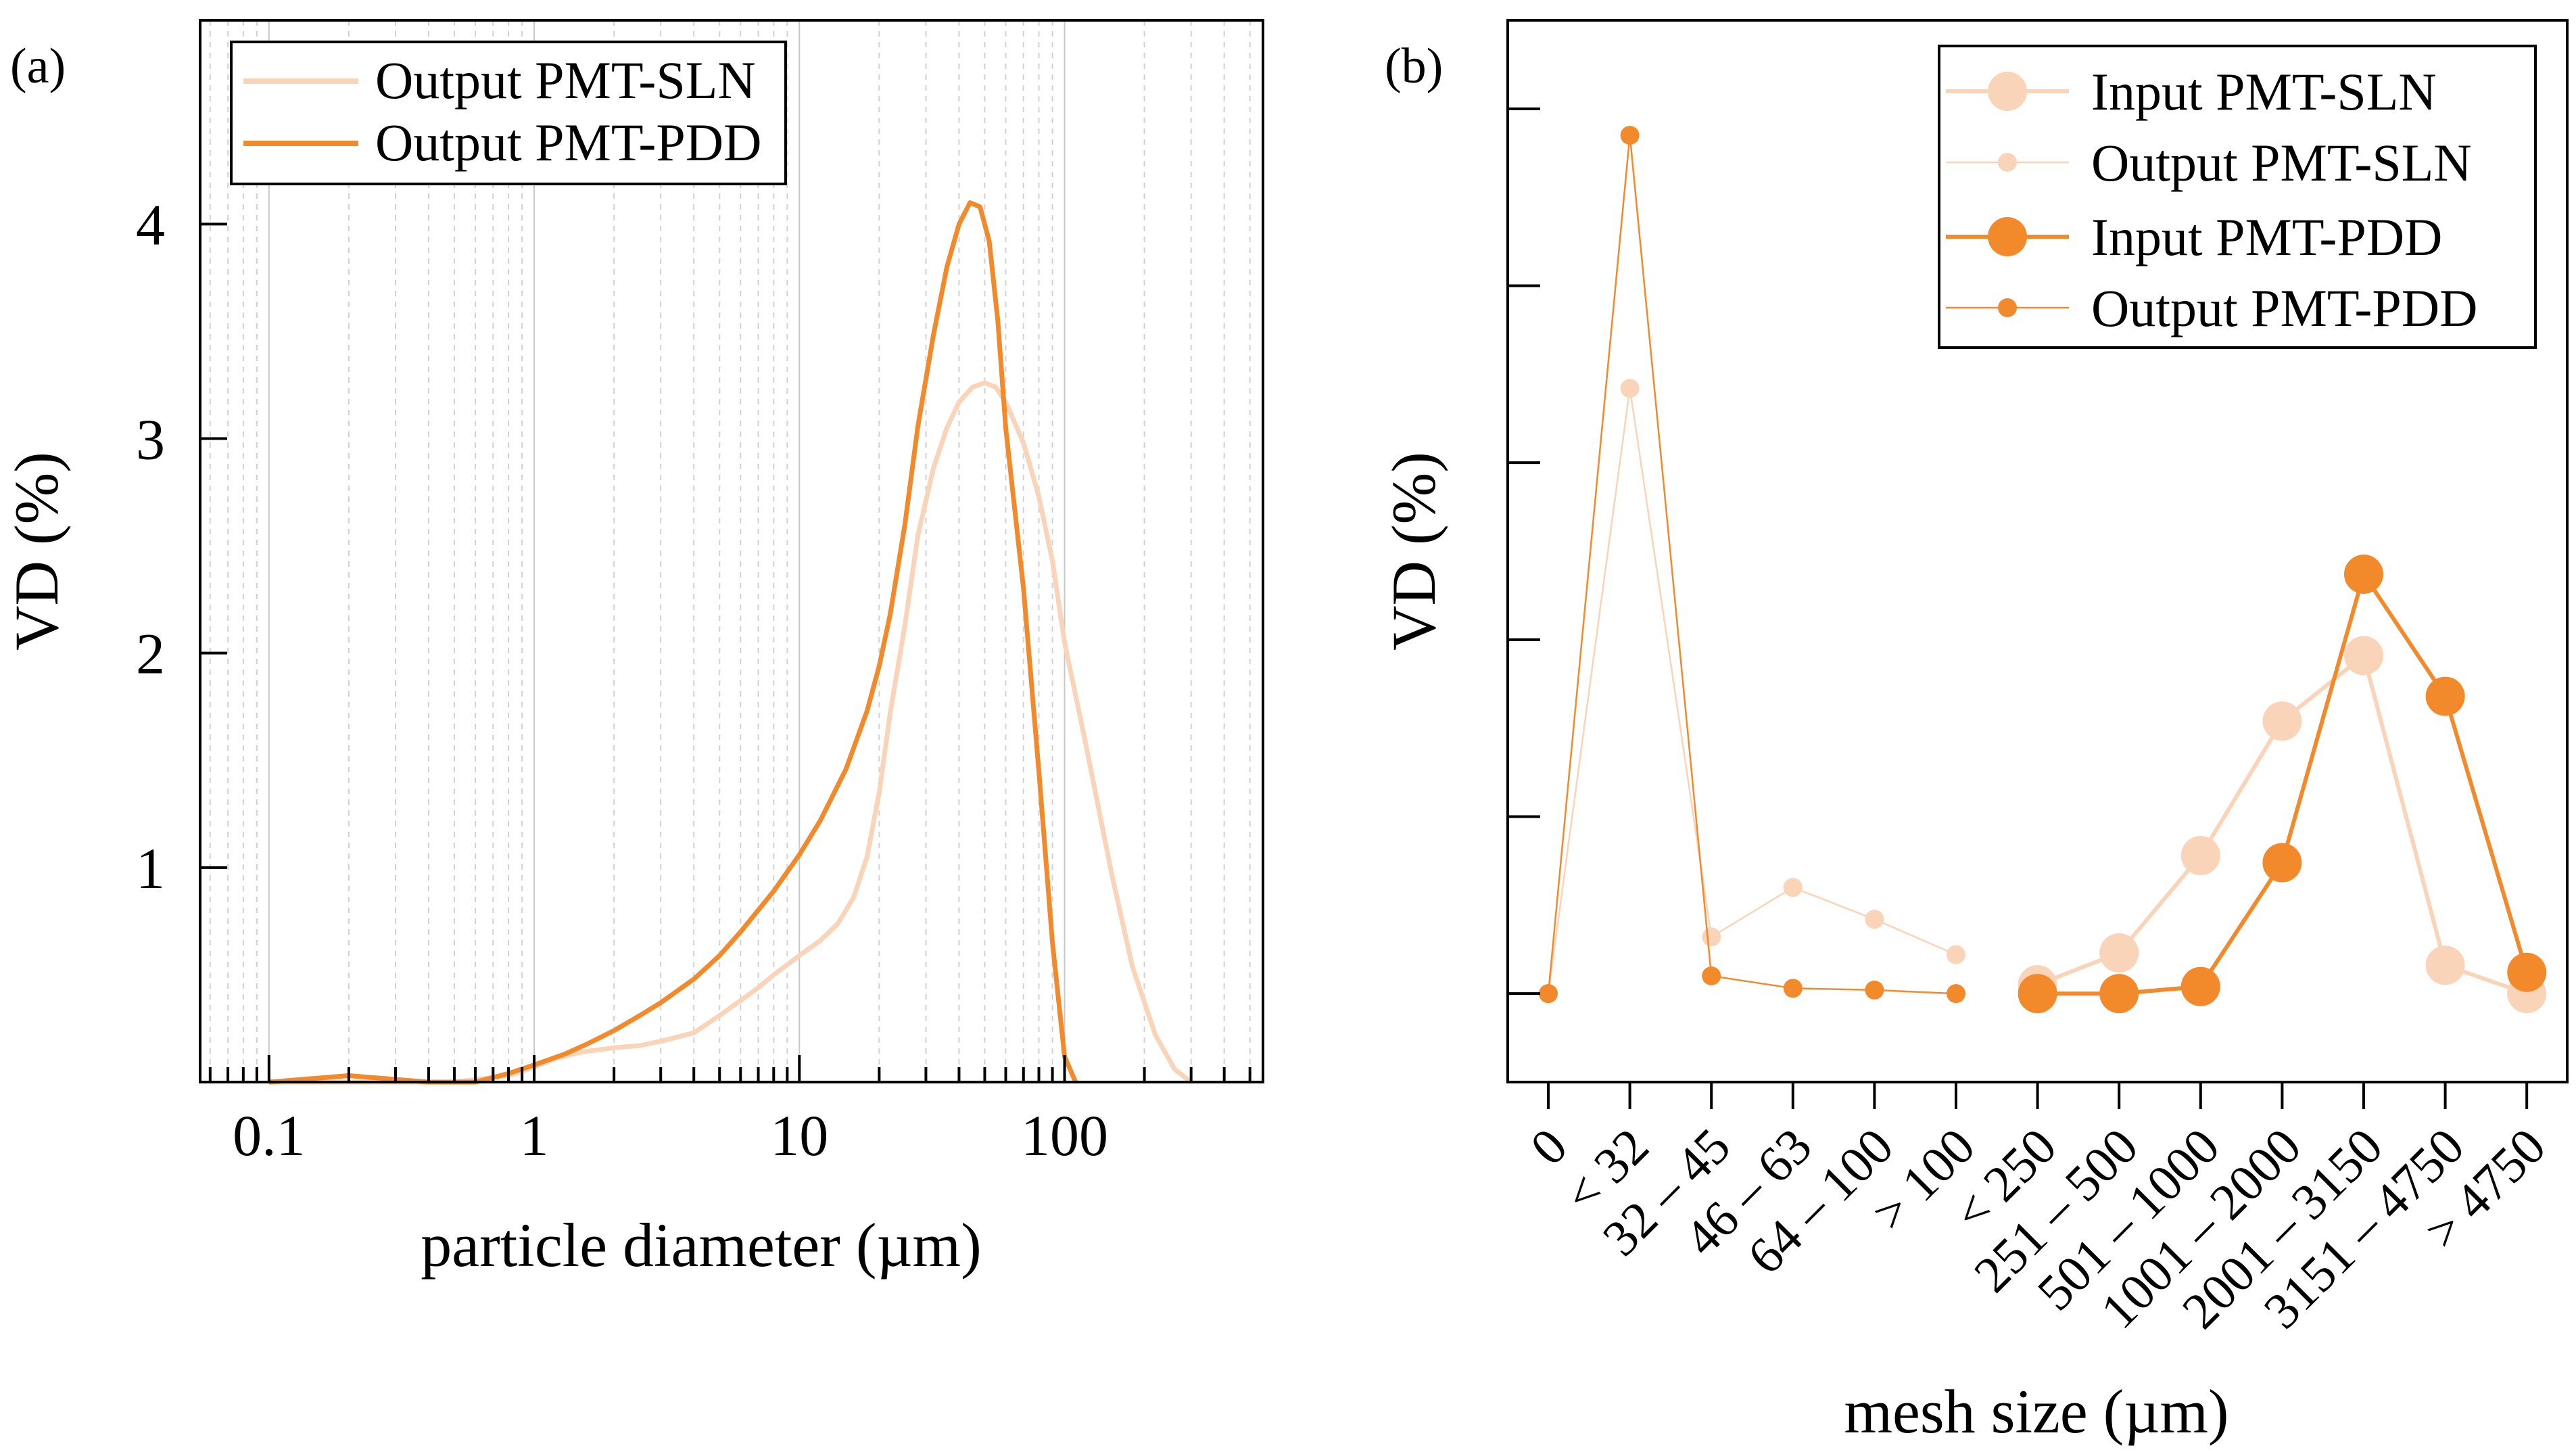  Describe the element at coordinates (565, 80) in the screenshot. I see `legend-a-label-sln: Output PMT-SLN` at that location.